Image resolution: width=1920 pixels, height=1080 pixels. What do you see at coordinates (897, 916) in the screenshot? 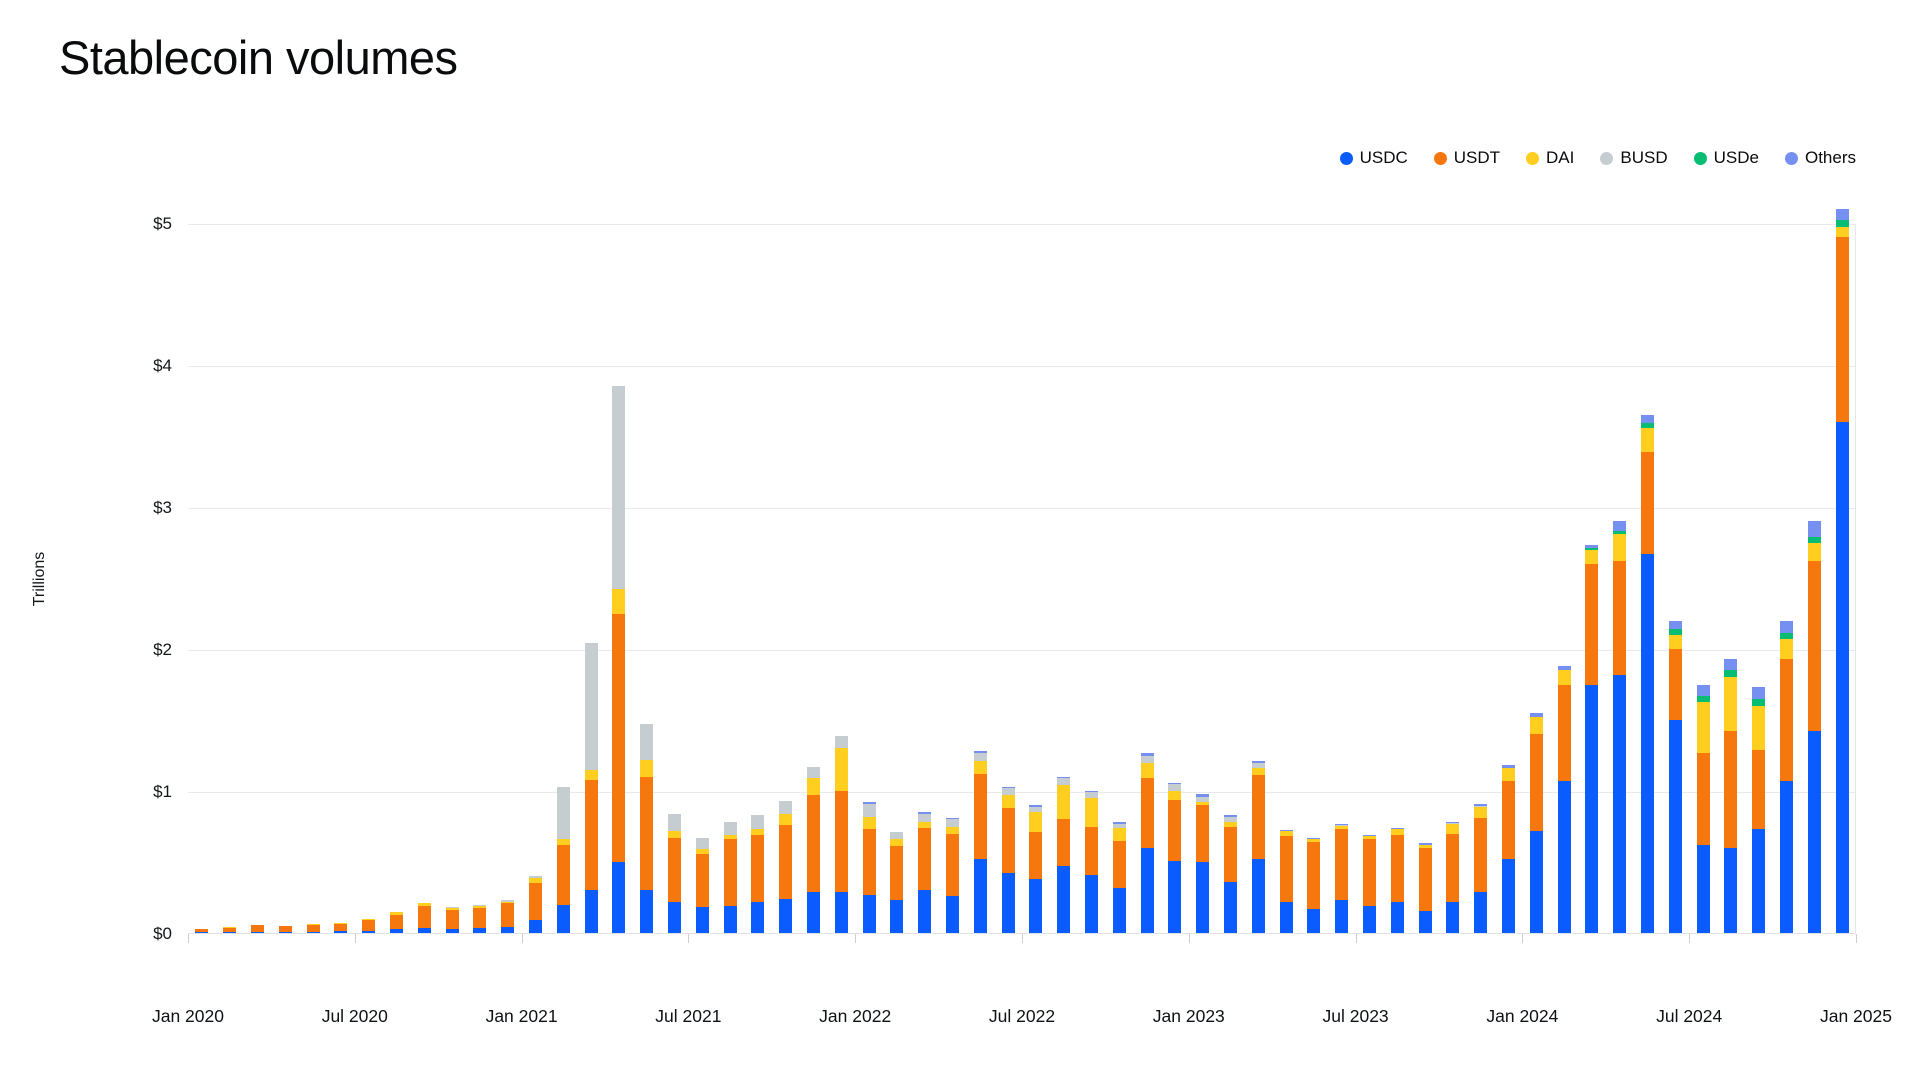
I see `segment-usdc-feb-2022` at bounding box center [897, 916].